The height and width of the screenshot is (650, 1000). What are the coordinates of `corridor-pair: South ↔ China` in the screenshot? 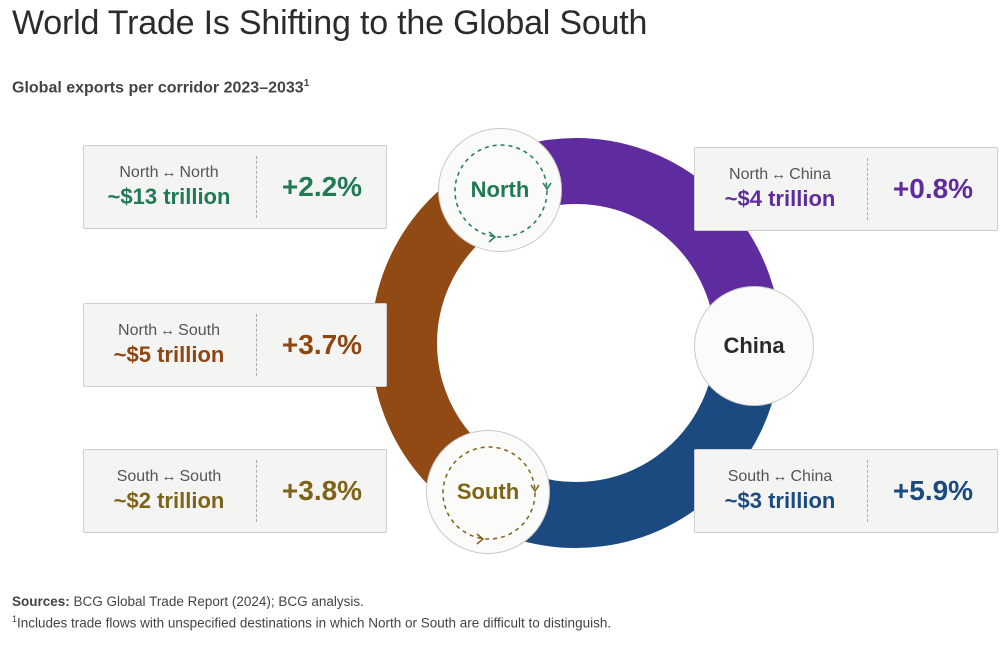 It's located at (780, 477).